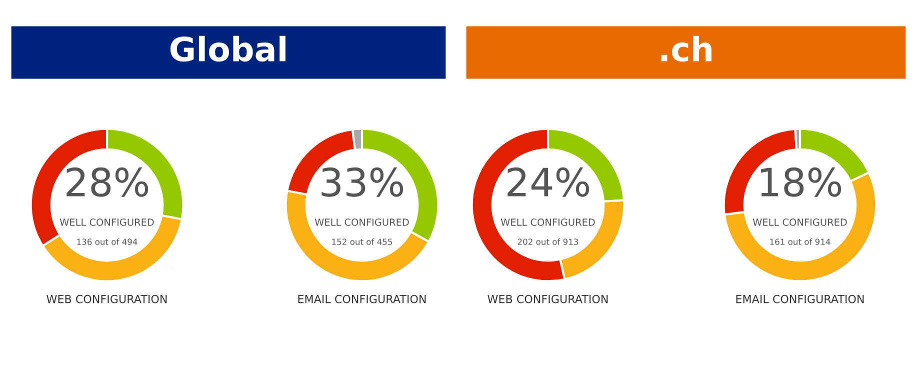  What do you see at coordinates (107, 182) in the screenshot?
I see `text: 28%` at bounding box center [107, 182].